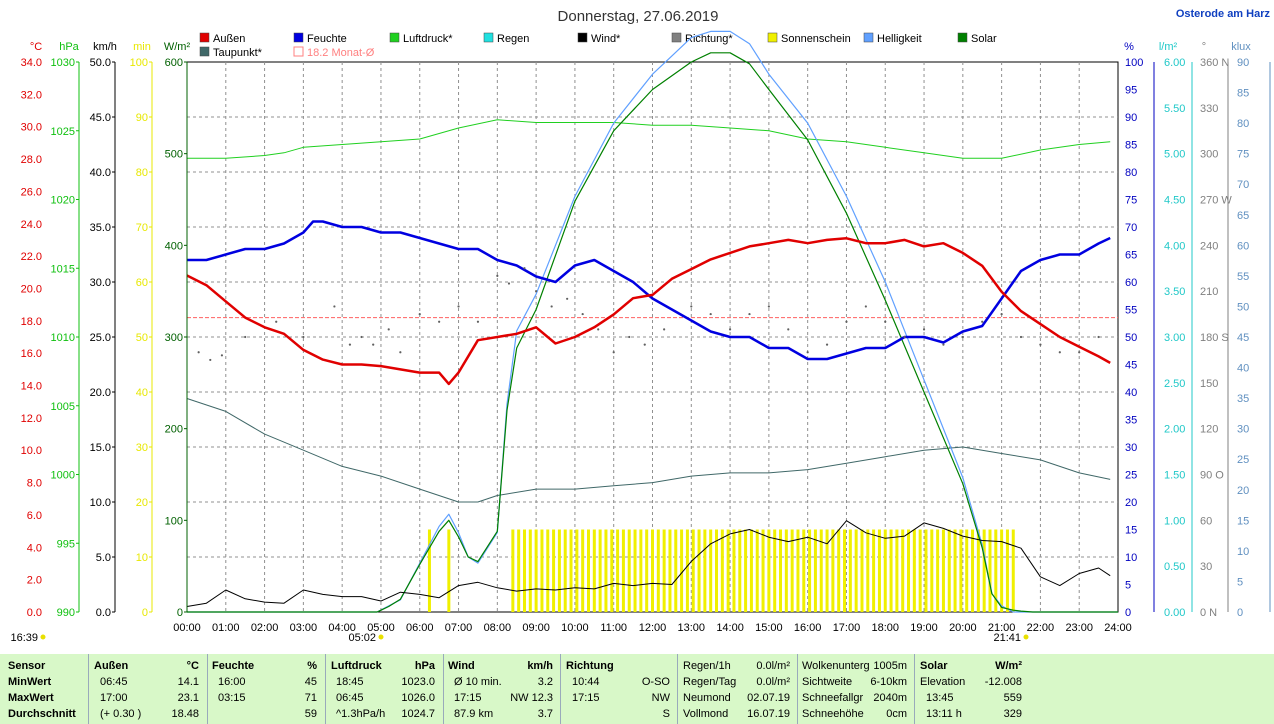  Describe the element at coordinates (896, 714) in the screenshot. I see `footer-value: 0cm` at that location.